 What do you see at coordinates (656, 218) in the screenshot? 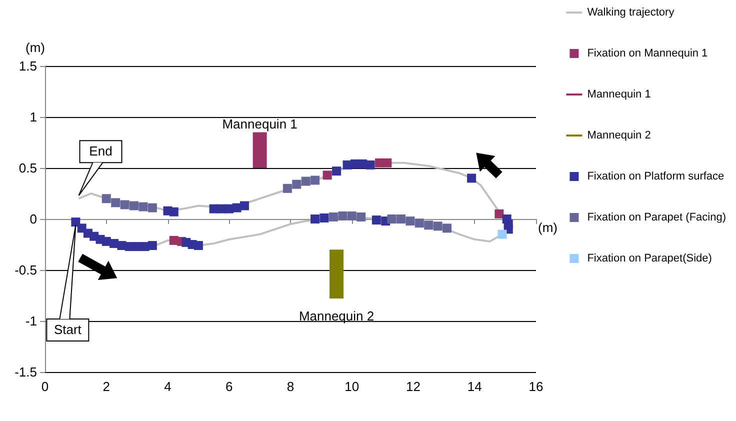
I see `legend-label: Fixation on Parapet (Facing)` at bounding box center [656, 218].